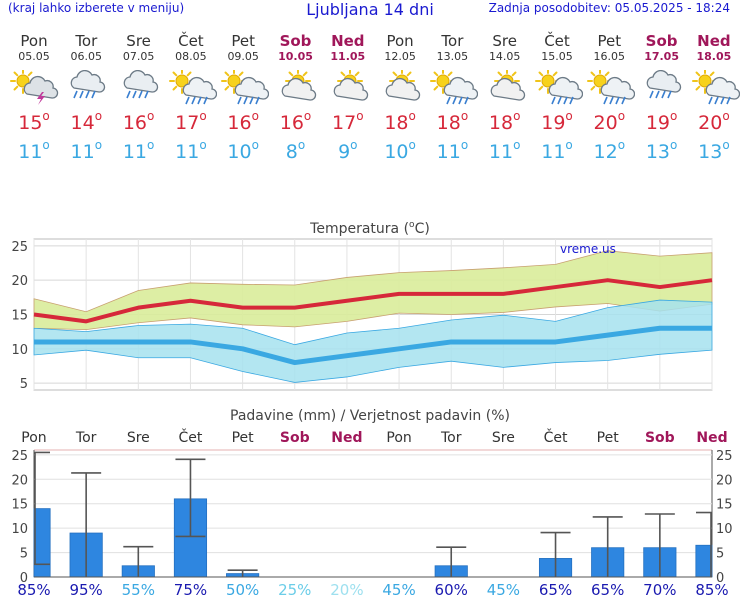 This screenshot has width=740, height=600. What do you see at coordinates (19, 529) in the screenshot?
I see `y-tick-label-left: 10` at bounding box center [19, 529].